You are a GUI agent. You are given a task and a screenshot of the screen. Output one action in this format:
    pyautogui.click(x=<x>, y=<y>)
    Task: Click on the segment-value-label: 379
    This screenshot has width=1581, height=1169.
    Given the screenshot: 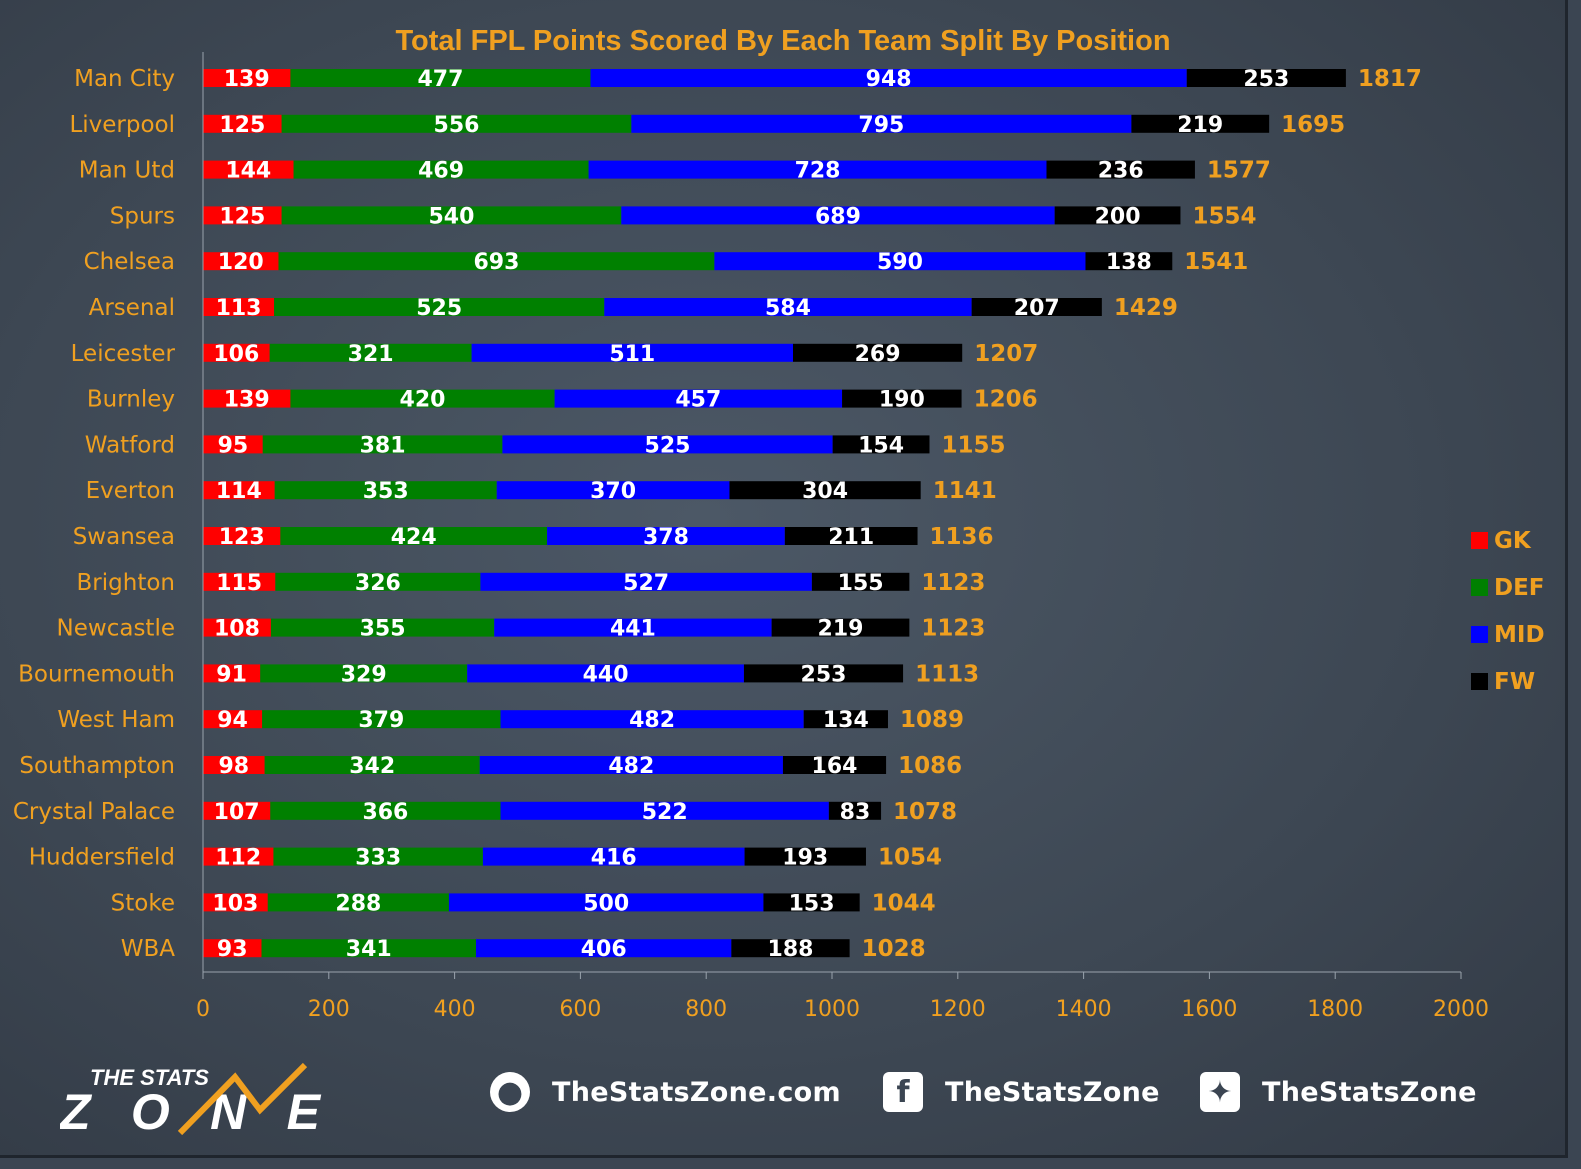 What is the action you would take?
    pyautogui.click(x=381, y=720)
    